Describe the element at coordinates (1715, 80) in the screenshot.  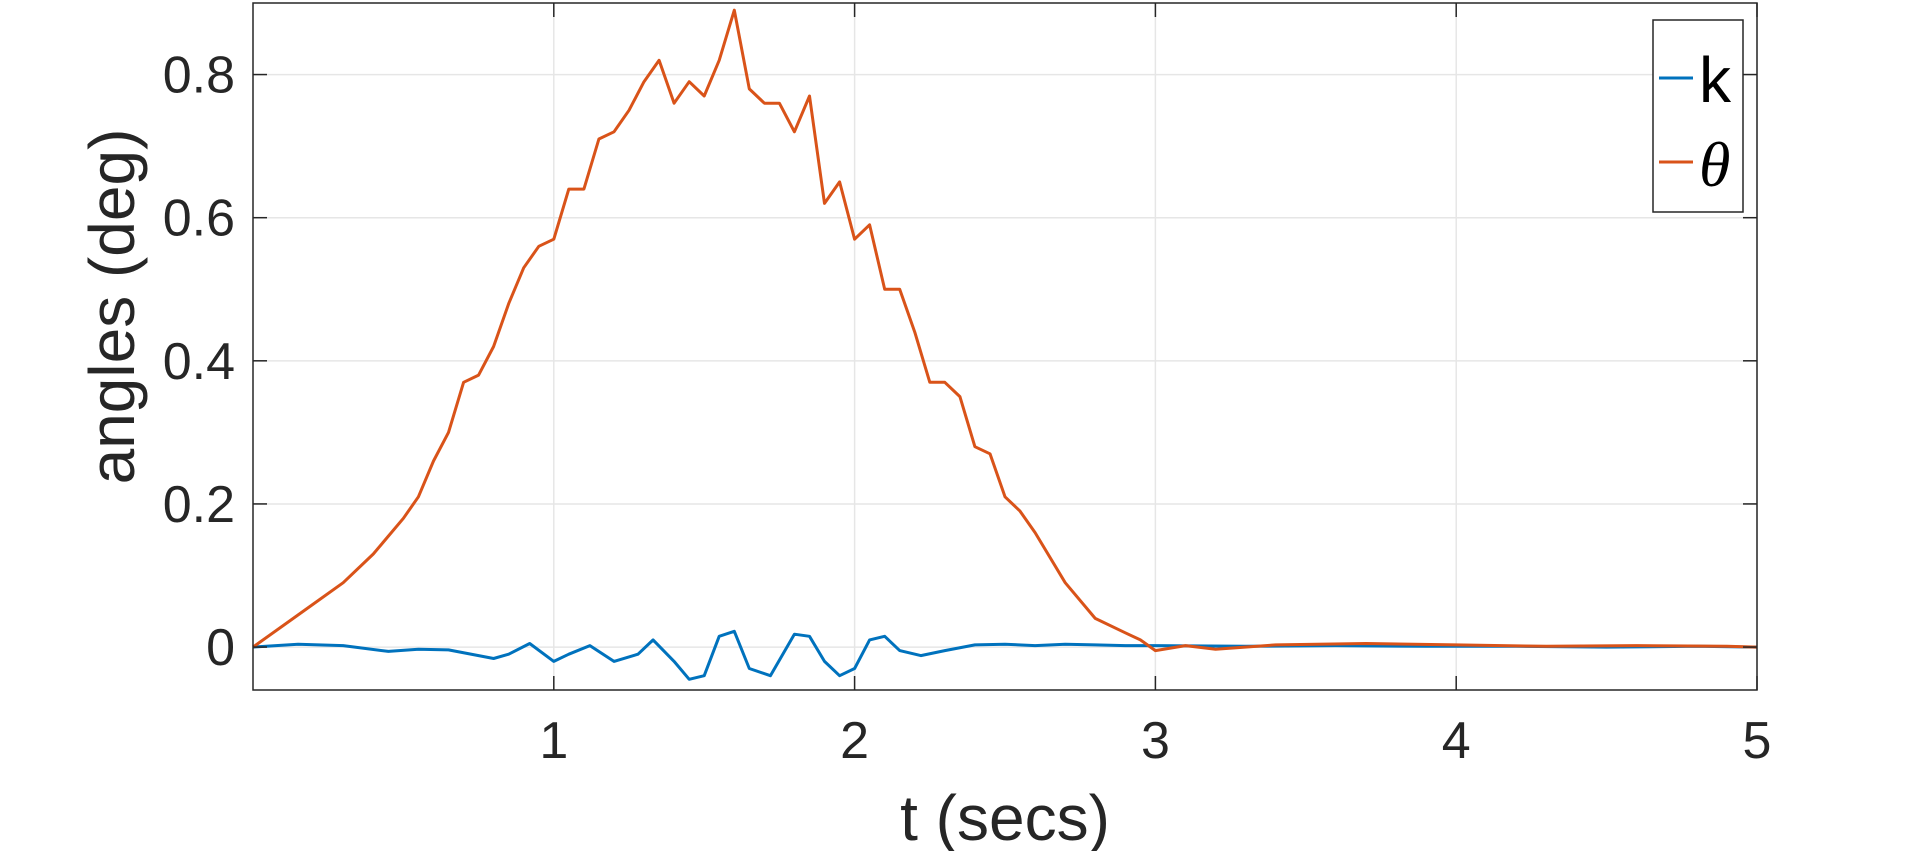
I see `legend-label-k: k` at that location.